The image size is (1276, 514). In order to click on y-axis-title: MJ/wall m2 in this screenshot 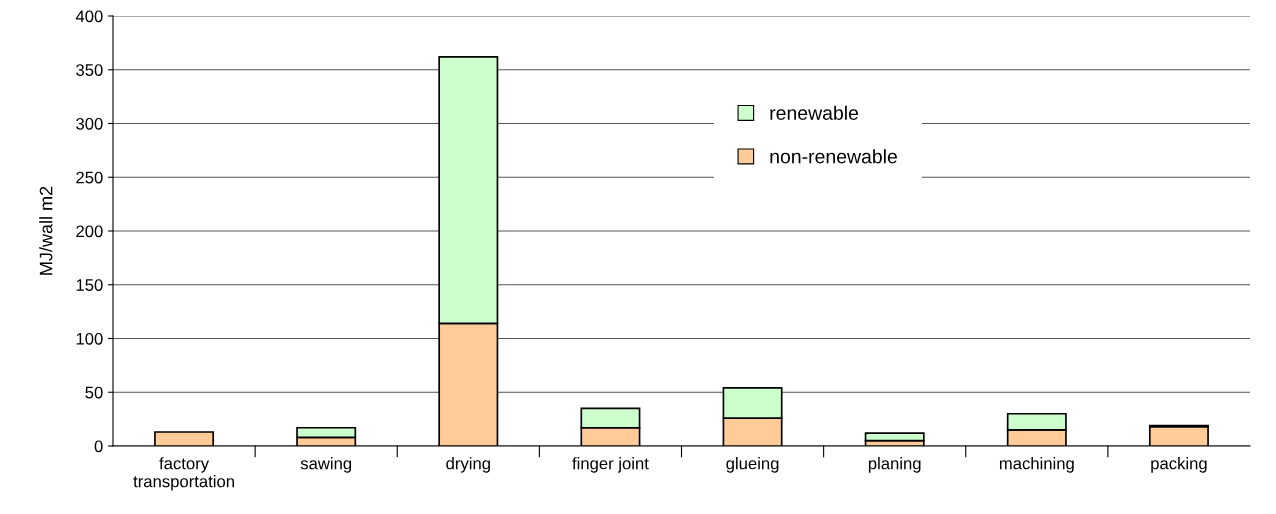, I will do `click(46, 230)`.